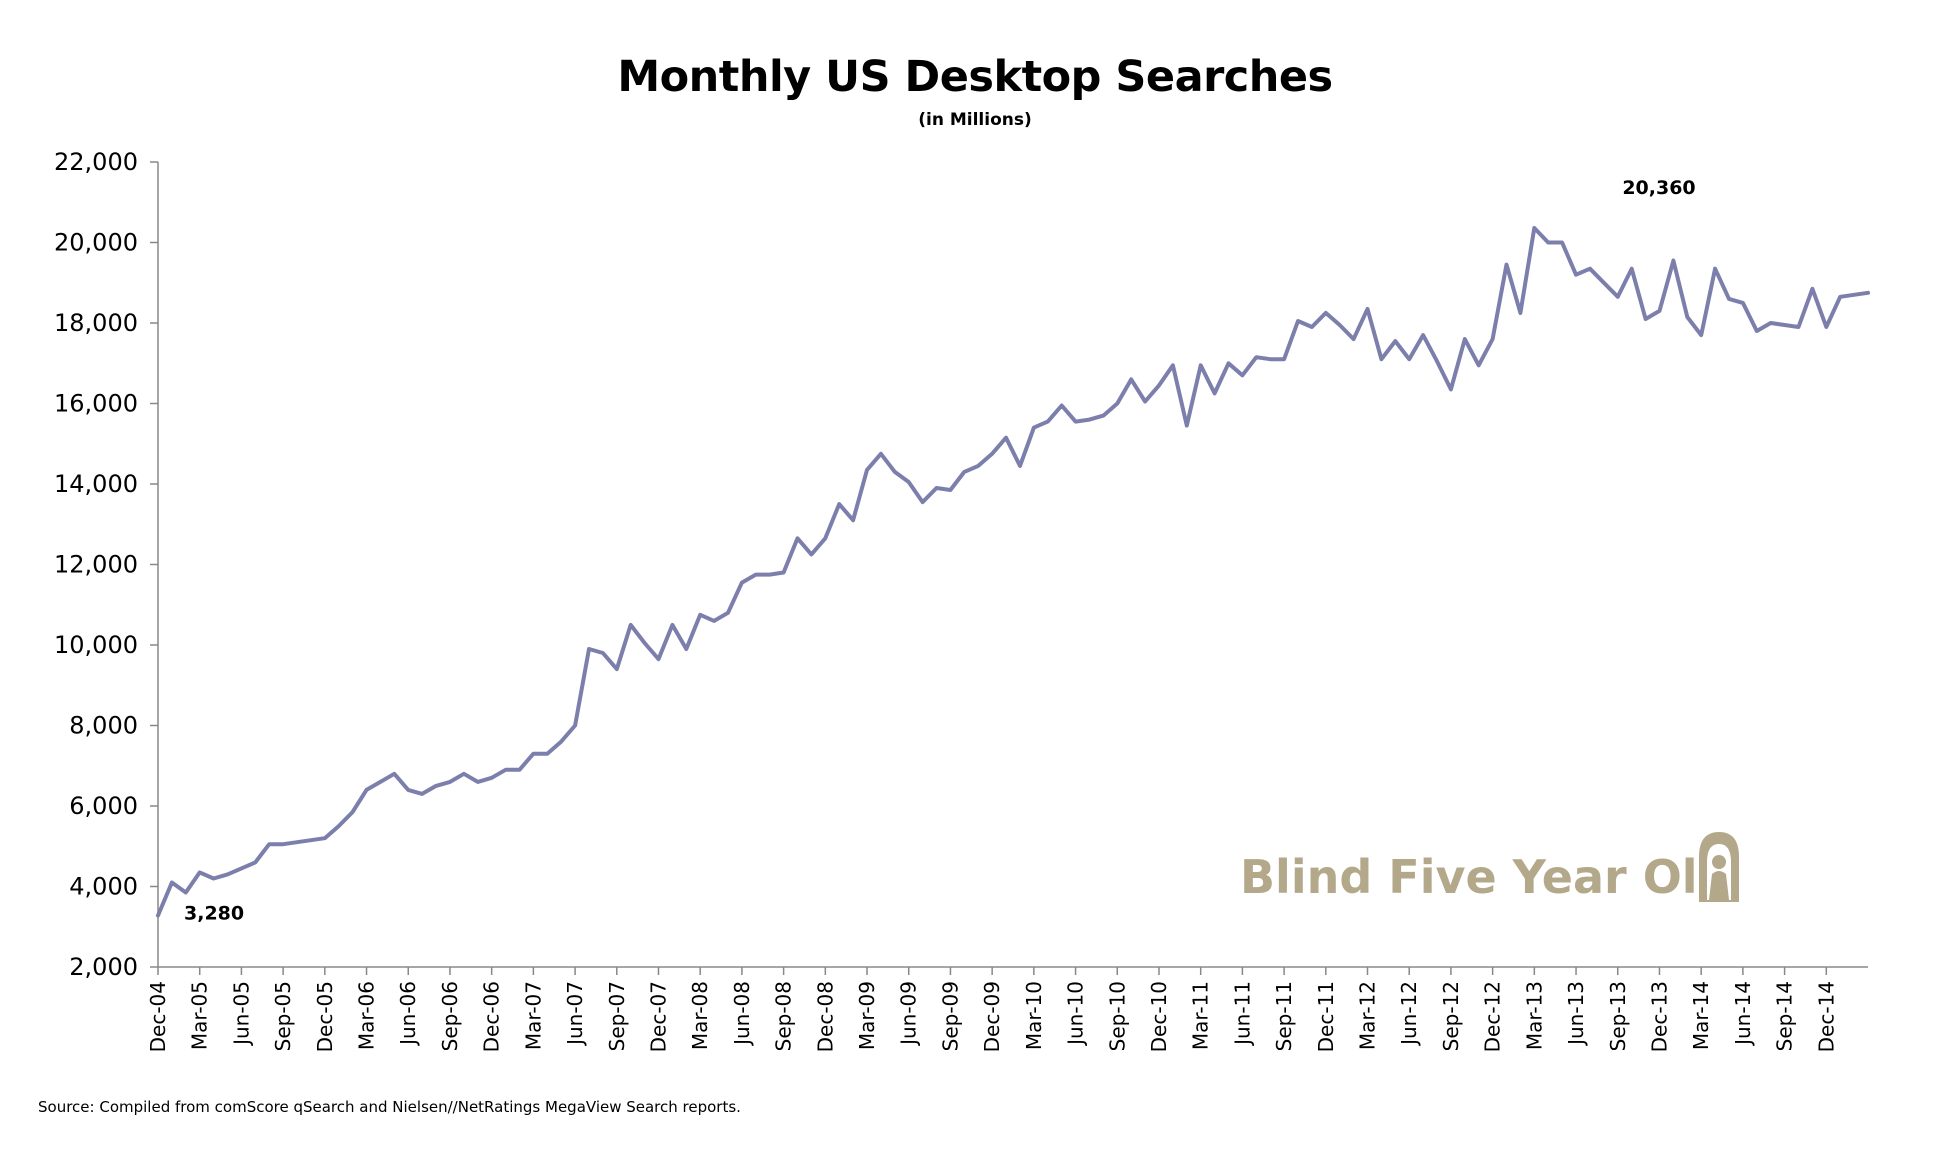 The width and height of the screenshot is (1950, 1160). What do you see at coordinates (1242, 1014) in the screenshot?
I see `x-tick-label: Jun-11` at bounding box center [1242, 1014].